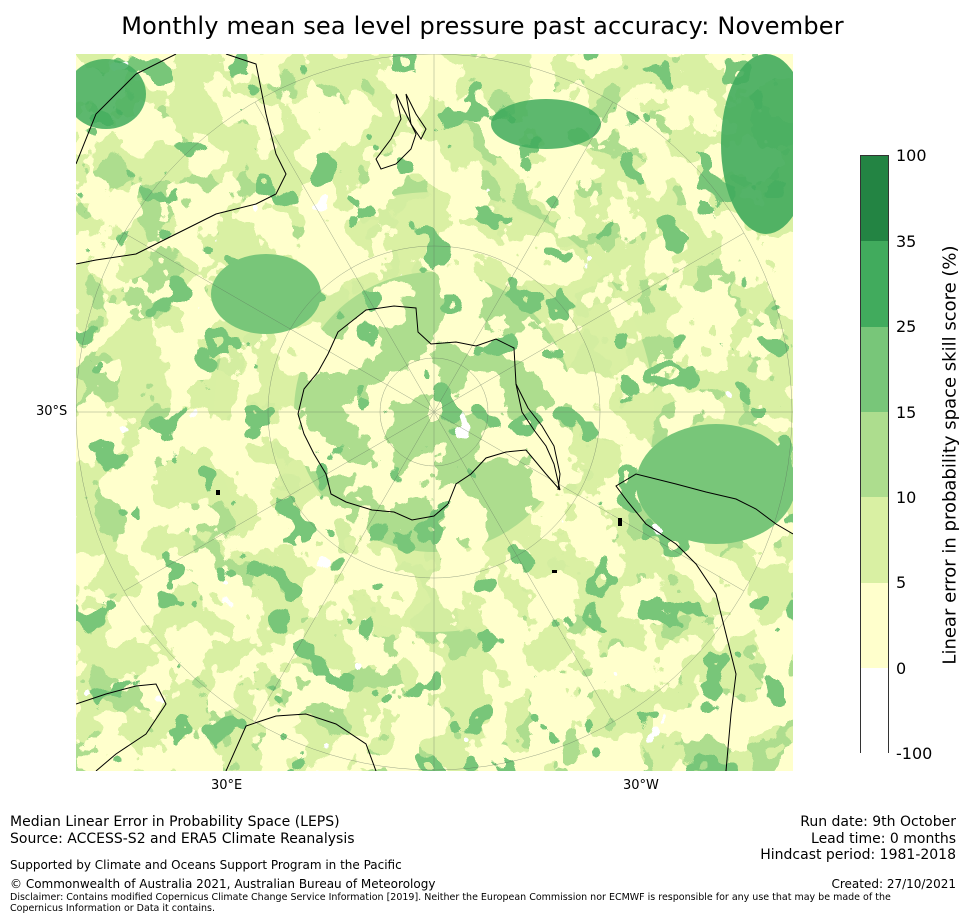  I want to click on colorbar-tick: 0, so click(901, 668).